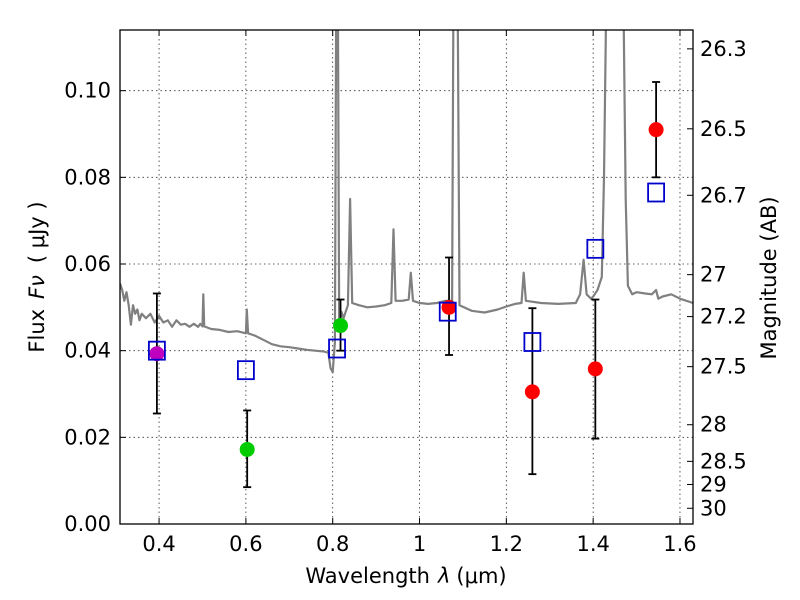  What do you see at coordinates (769, 277) in the screenshot?
I see `y-axis-label-right: Magnitude (AB)` at bounding box center [769, 277].